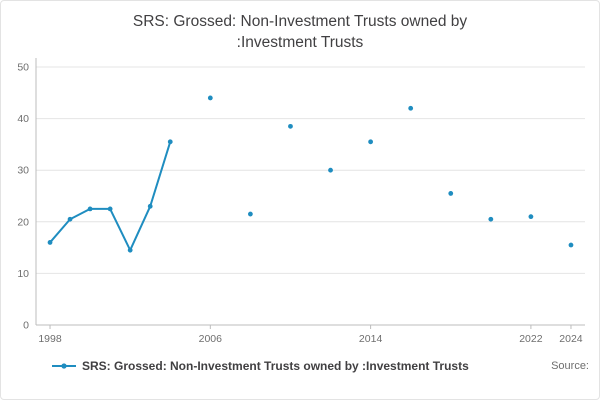 The height and width of the screenshot is (400, 600). What do you see at coordinates (570, 366) in the screenshot?
I see `source-label: Source:` at bounding box center [570, 366].